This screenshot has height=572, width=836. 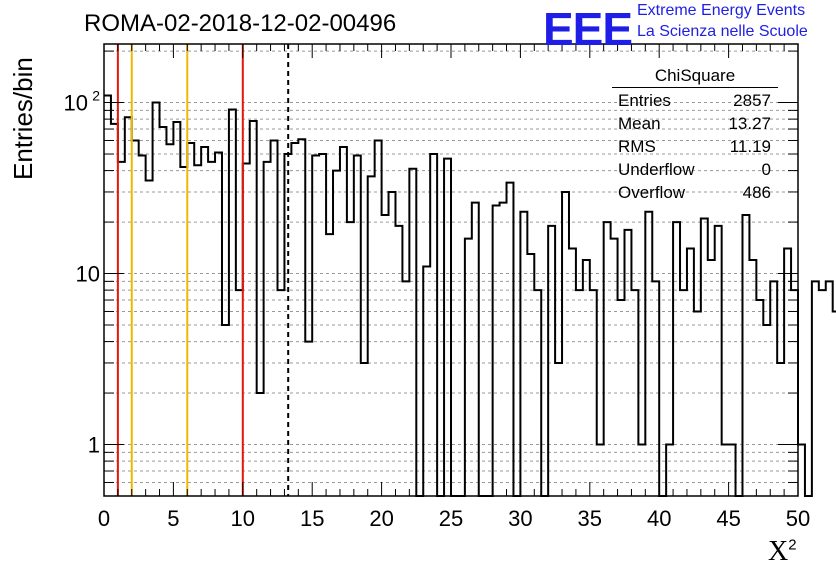 I want to click on x-tick-label: 40, so click(x=659, y=518).